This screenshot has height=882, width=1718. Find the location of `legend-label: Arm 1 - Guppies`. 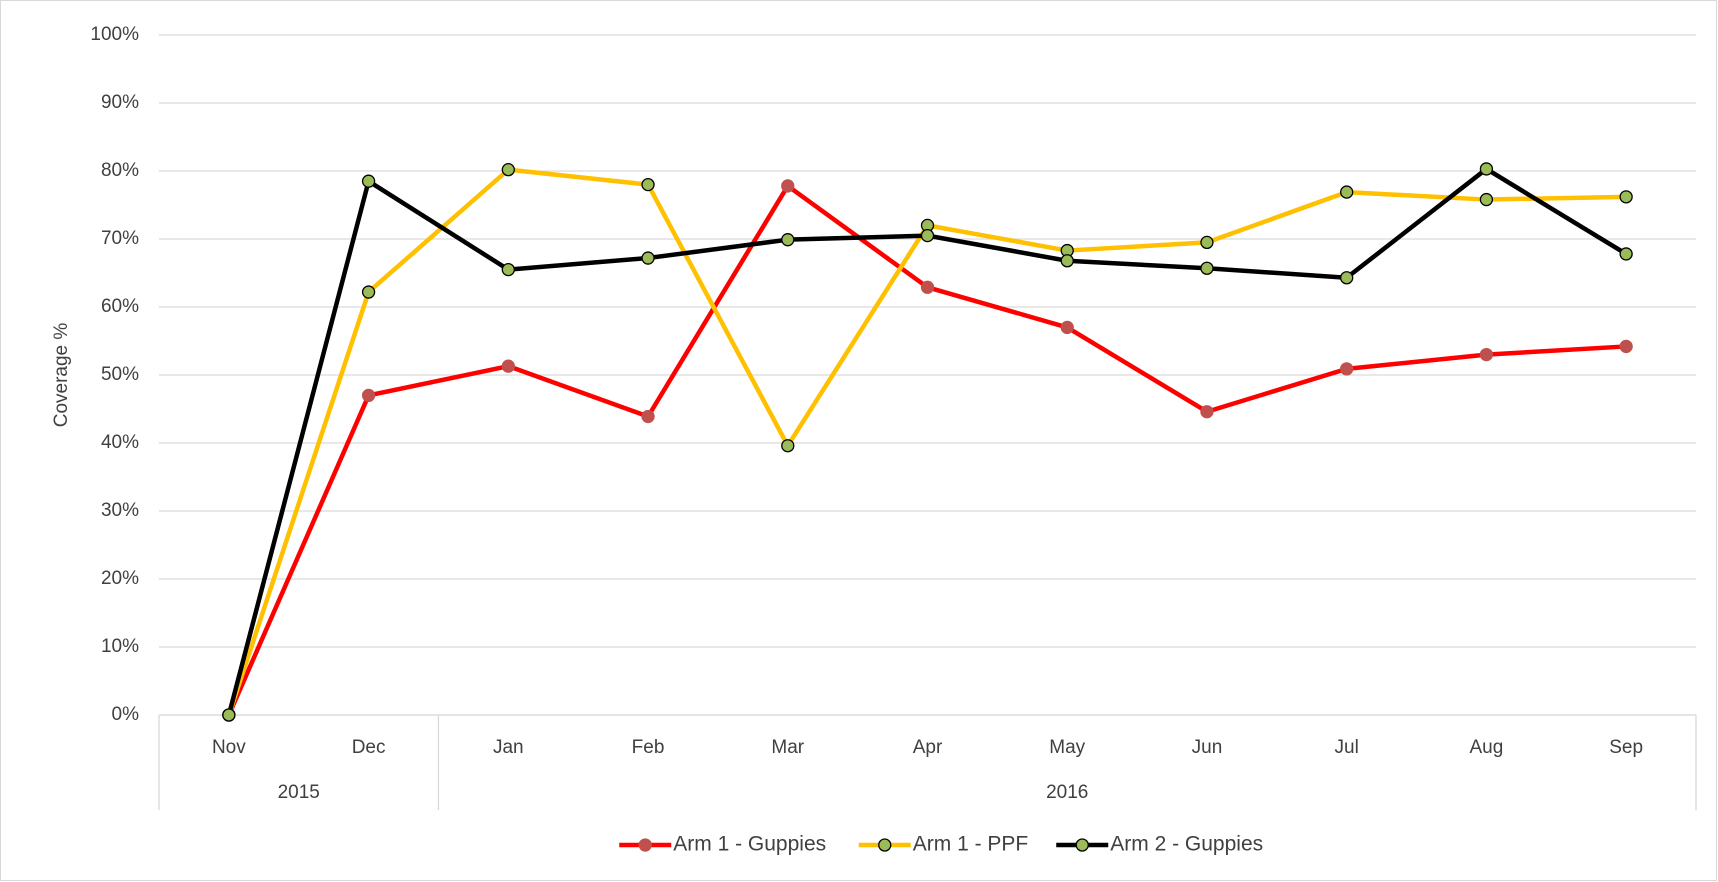

legend-label: Arm 1 - Guppies is located at coordinates (749, 844).